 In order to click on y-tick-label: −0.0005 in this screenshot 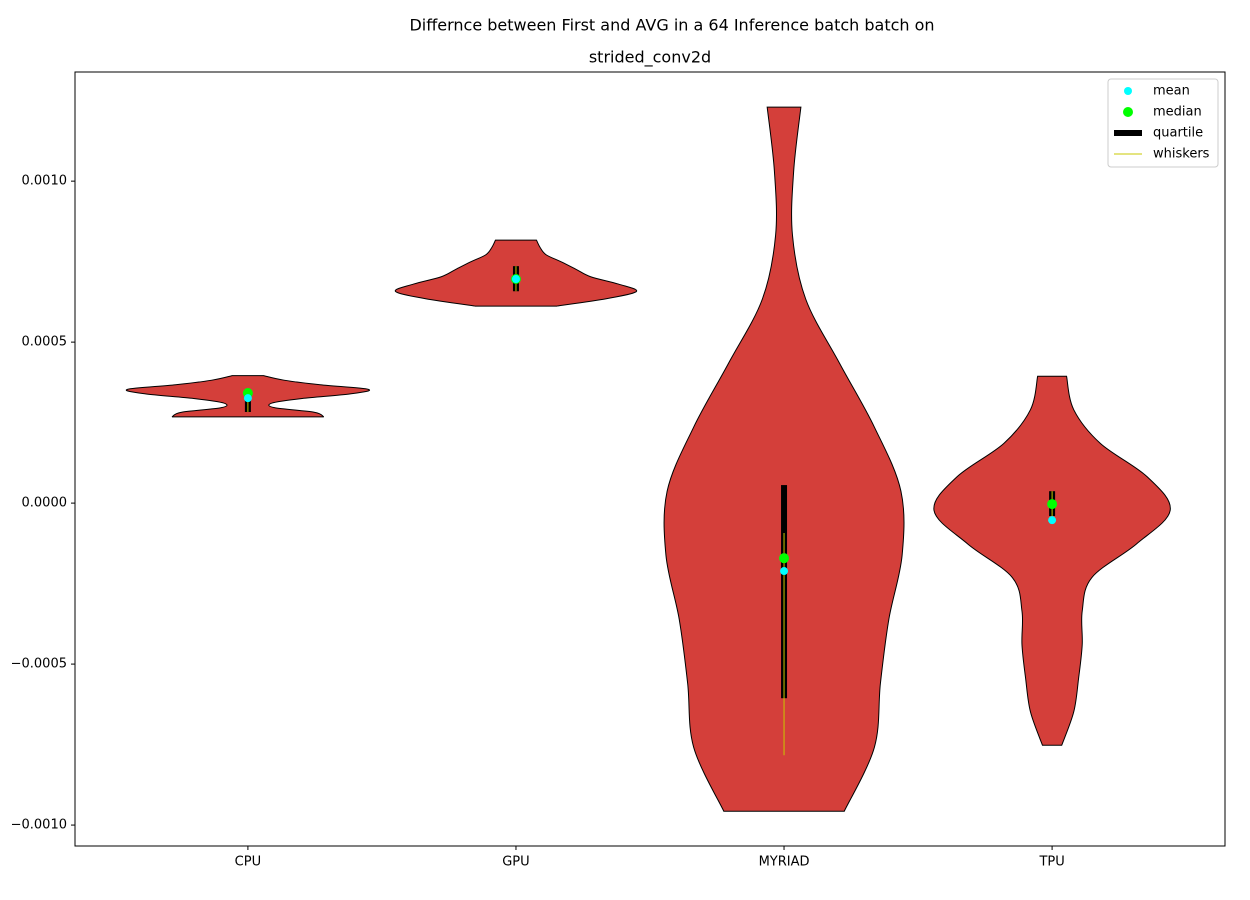, I will do `click(39, 664)`.